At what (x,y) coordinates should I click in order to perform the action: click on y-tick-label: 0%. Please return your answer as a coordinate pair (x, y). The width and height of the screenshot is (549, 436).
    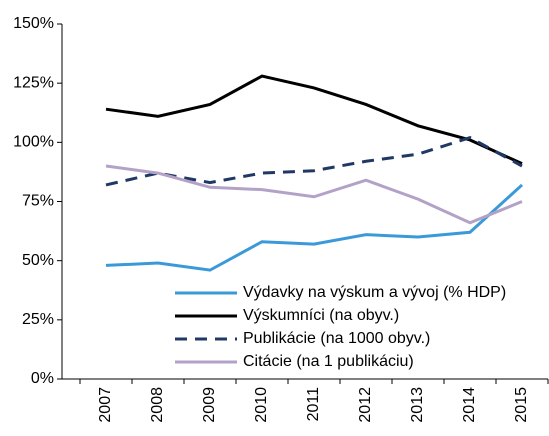
    Looking at the image, I should click on (42, 378).